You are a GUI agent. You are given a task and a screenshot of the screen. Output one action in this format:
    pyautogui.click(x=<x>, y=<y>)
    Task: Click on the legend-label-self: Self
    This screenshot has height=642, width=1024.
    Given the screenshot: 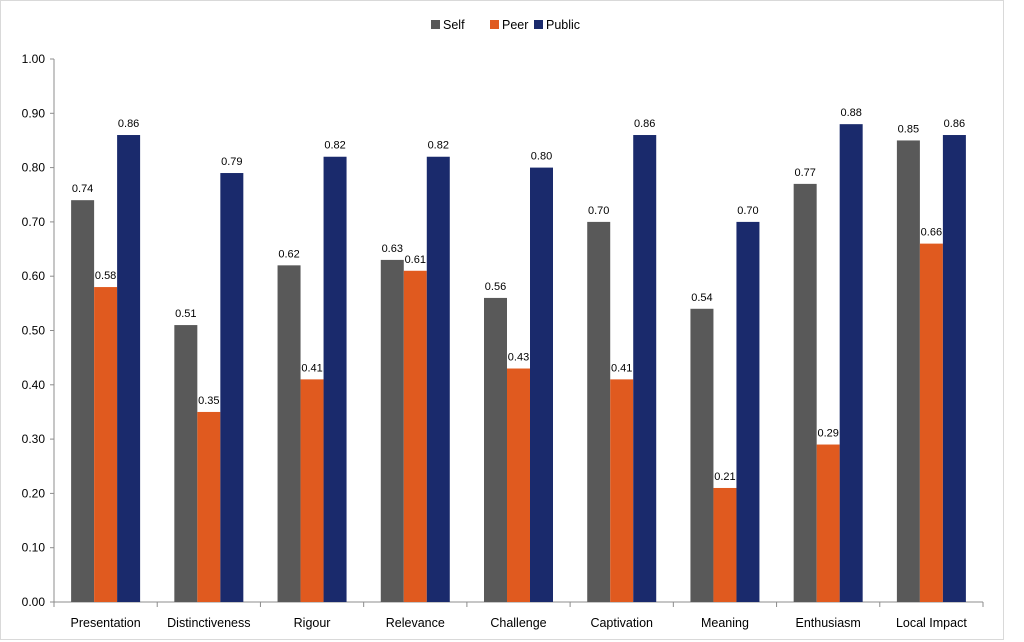 What is the action you would take?
    pyautogui.click(x=454, y=25)
    